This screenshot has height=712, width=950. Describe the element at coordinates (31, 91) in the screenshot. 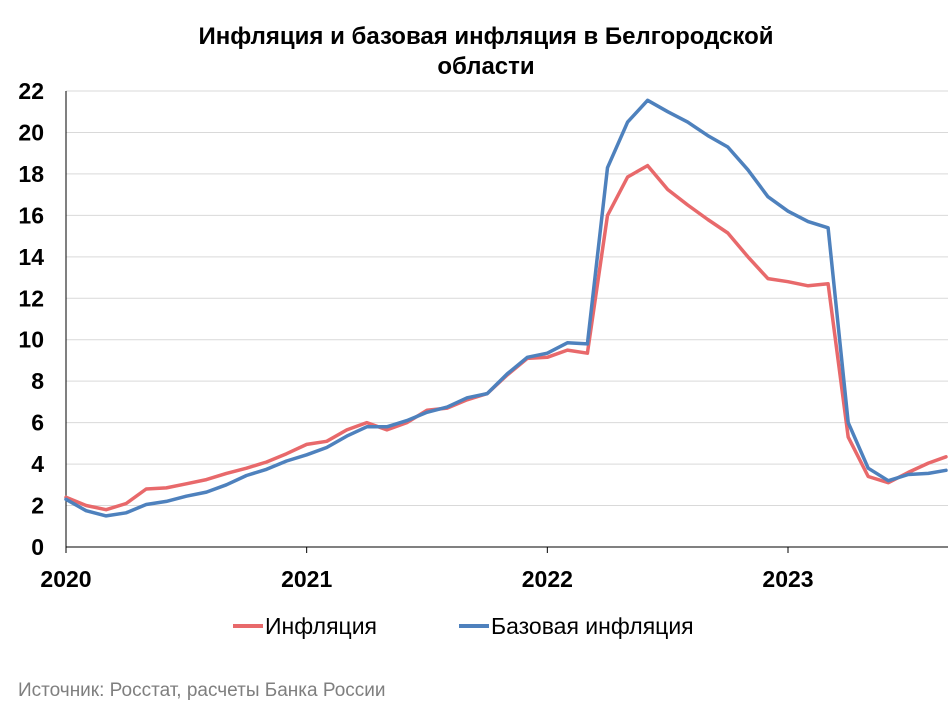

I see `y-tick-label: 22` at that location.